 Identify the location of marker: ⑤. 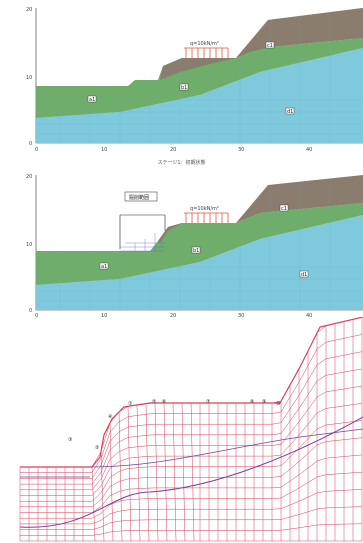
(154, 402).